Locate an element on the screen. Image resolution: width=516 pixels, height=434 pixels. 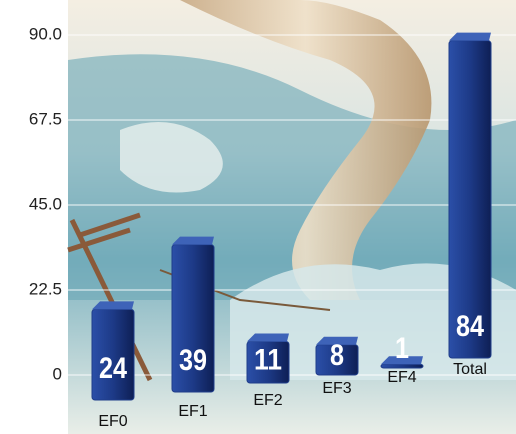
value-label: 8 is located at coordinates (337, 355).